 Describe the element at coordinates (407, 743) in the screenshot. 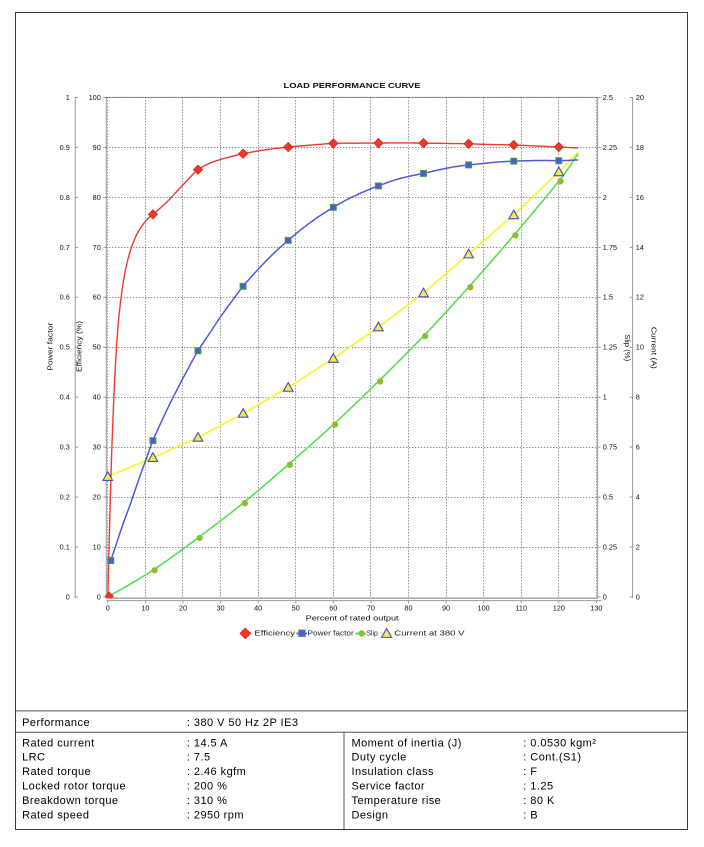

I see `svg-text: Moment of inertia (J)` at that location.